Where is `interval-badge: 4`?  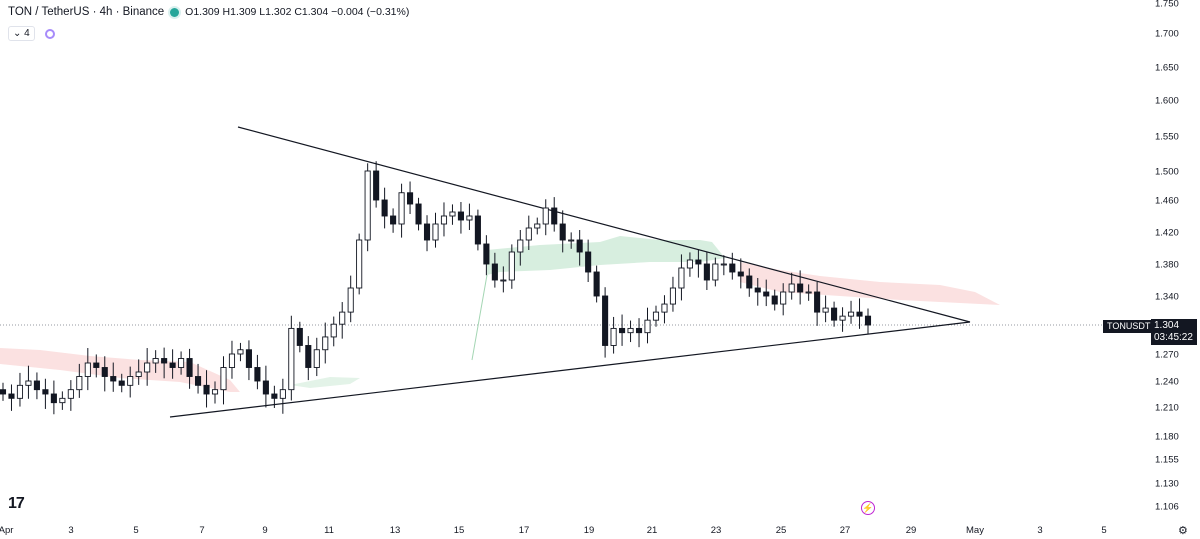 interval-badge: 4 is located at coordinates (27, 33).